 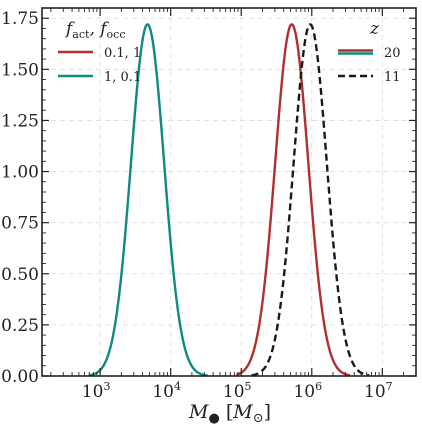 What do you see at coordinates (95, 30) in the screenshot?
I see `legend-left-title: fact, focc` at bounding box center [95, 30].